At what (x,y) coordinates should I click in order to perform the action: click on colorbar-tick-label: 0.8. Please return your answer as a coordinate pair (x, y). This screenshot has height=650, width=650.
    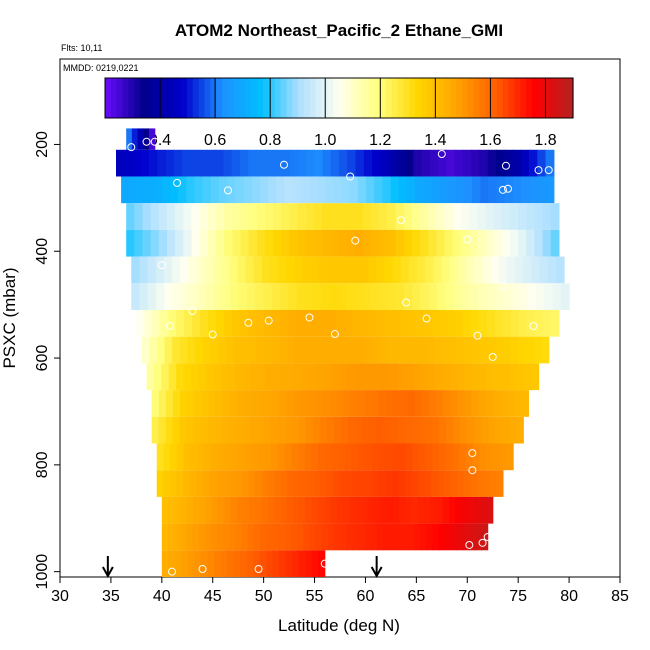
    Looking at the image, I should click on (270, 140).